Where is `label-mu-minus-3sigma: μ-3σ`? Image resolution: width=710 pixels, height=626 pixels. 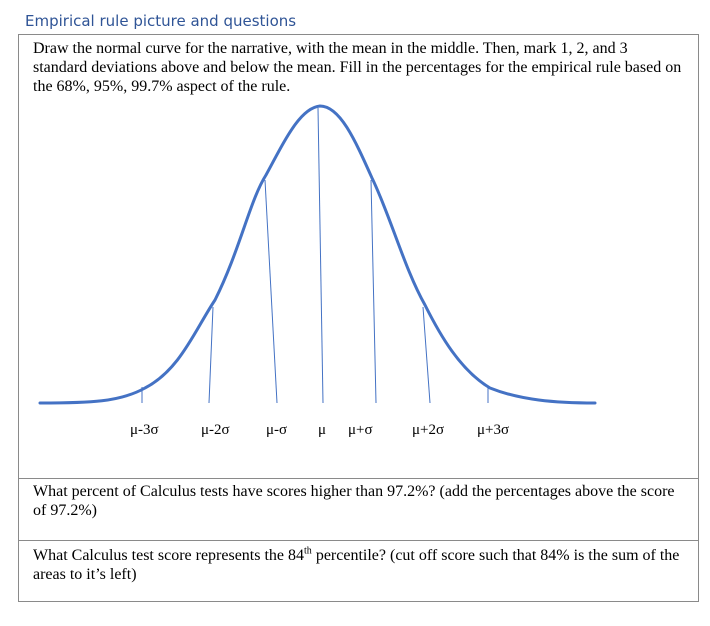 label-mu-minus-3sigma: μ-3σ is located at coordinates (144, 430).